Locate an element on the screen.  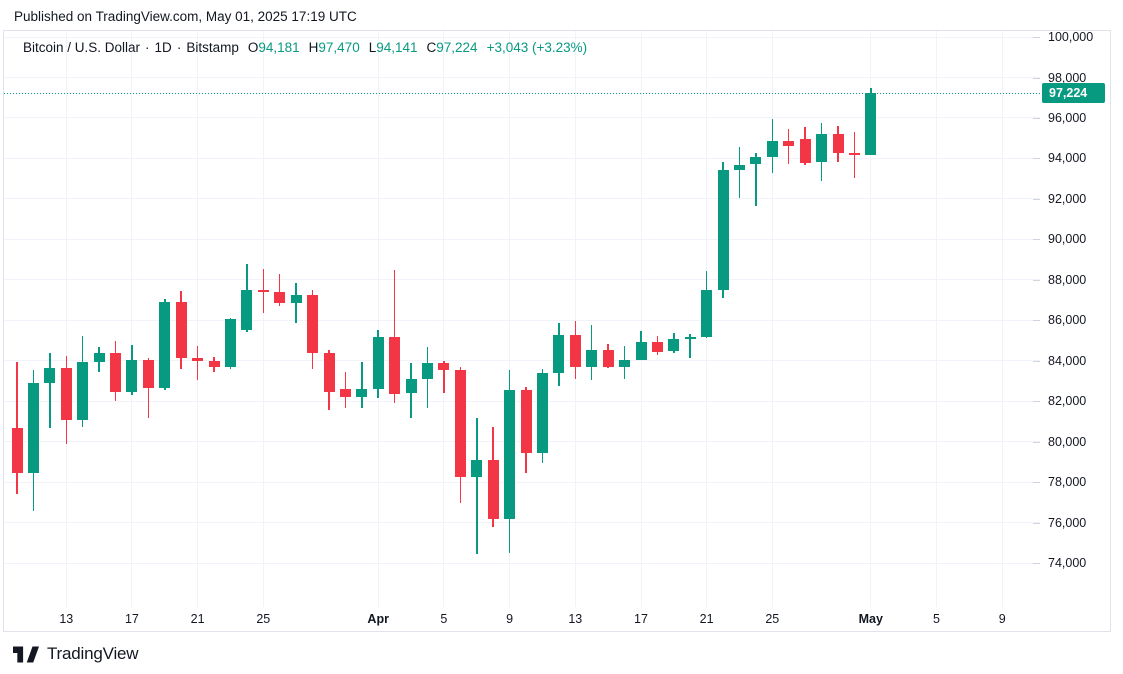
time-axis-label: 5 is located at coordinates (936, 619).